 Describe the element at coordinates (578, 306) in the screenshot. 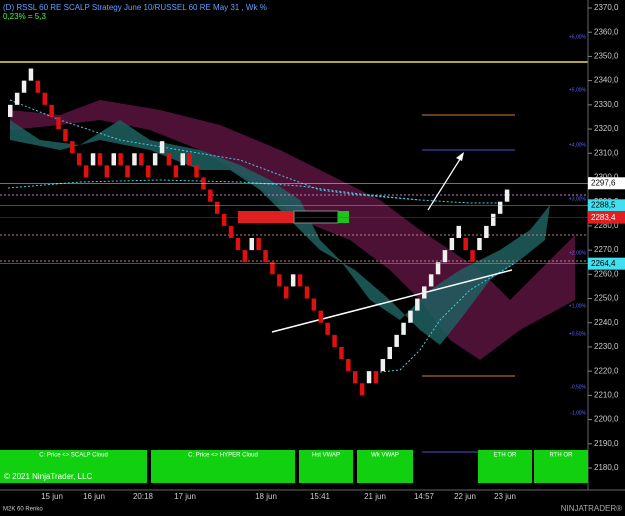

I see `percent-label: +1,00%` at that location.